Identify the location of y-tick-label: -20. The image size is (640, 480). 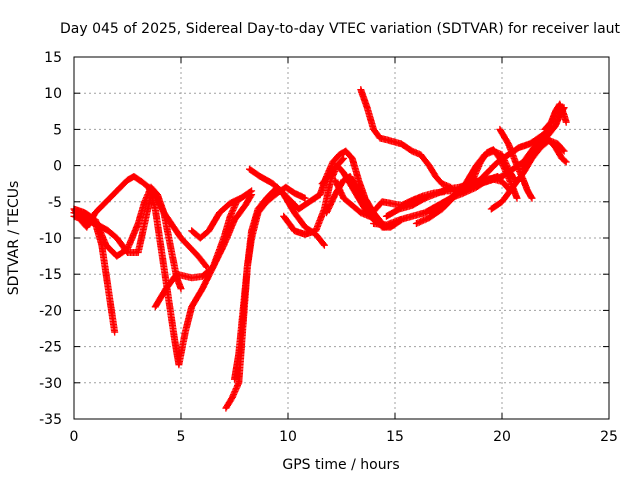
(50, 311).